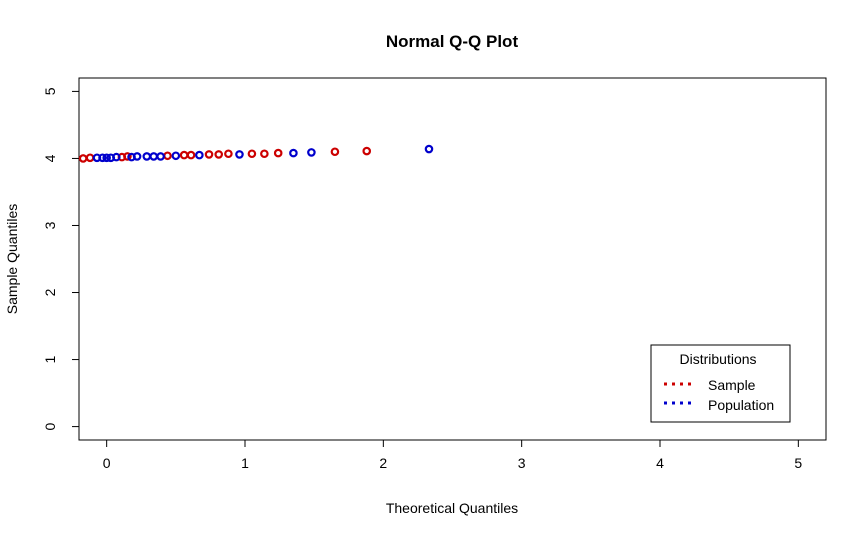 Image resolution: width=867 pixels, height=538 pixels. Describe the element at coordinates (12, 259) in the screenshot. I see `y-axis-label: Sample Quantiles` at that location.